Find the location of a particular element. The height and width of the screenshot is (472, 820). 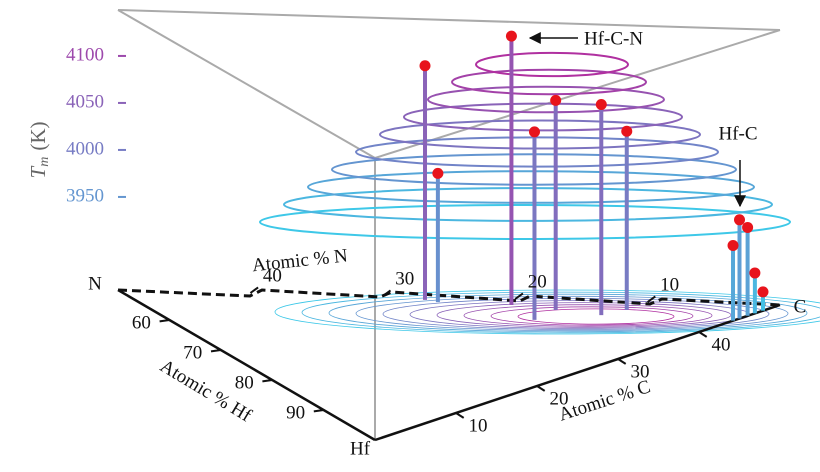

annotation: Hf-C-N is located at coordinates (613, 38).